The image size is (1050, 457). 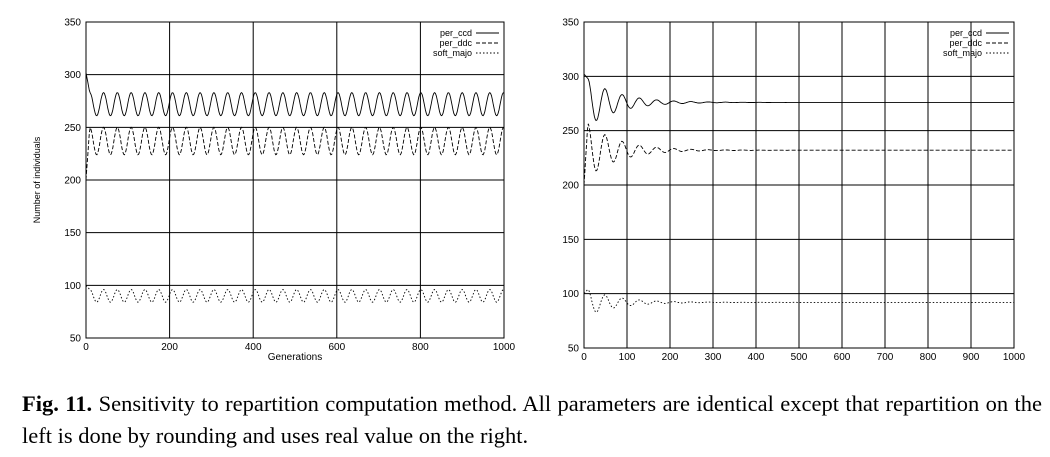 What do you see at coordinates (713, 357) in the screenshot?
I see `x-tick-label: 300` at bounding box center [713, 357].